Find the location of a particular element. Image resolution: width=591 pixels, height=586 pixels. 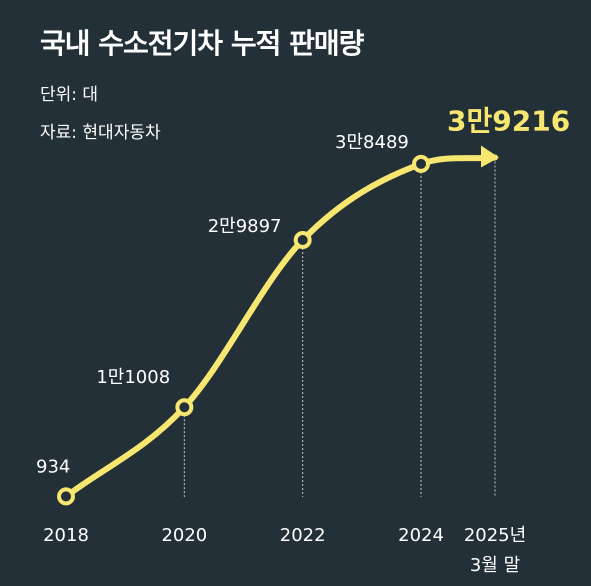

chart-title: 국내 수소전기차 누적 판매량 is located at coordinates (202, 43).